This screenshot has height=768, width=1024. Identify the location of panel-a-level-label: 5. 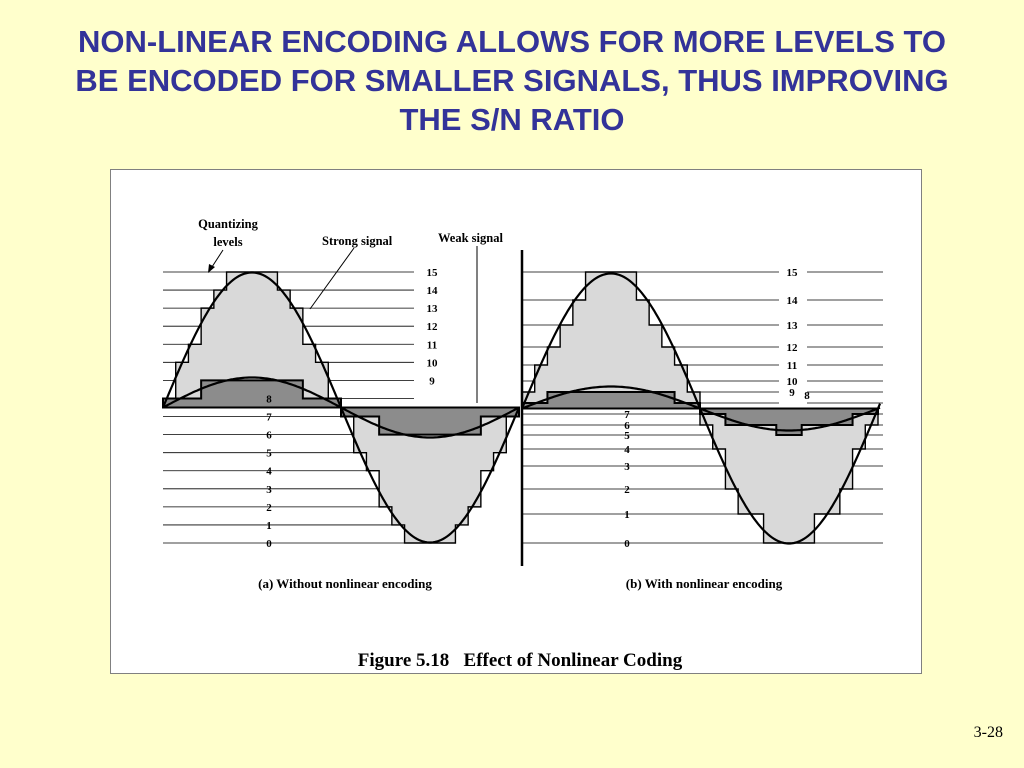
(269, 454).